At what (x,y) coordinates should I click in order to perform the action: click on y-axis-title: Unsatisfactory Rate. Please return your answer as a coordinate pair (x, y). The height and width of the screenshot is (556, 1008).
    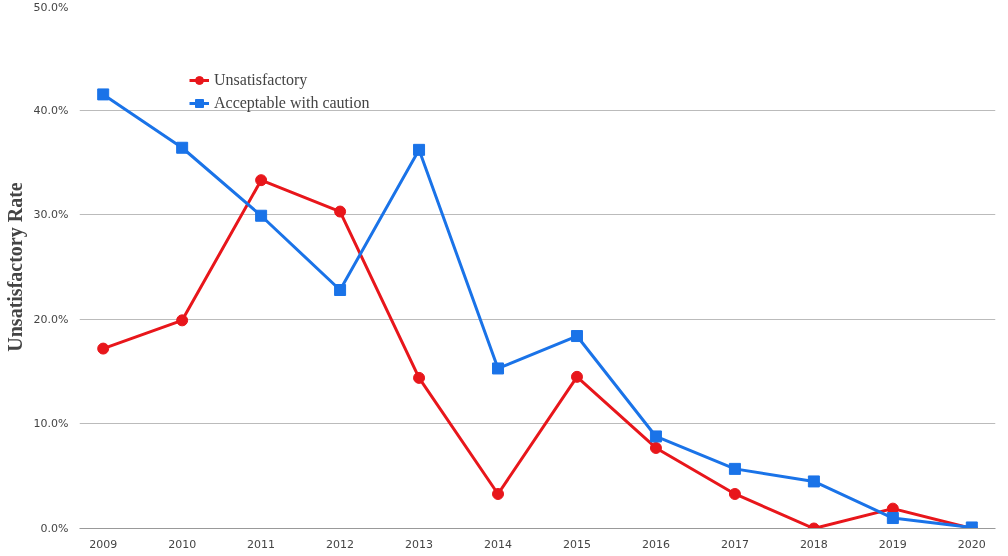
    Looking at the image, I should click on (15, 267).